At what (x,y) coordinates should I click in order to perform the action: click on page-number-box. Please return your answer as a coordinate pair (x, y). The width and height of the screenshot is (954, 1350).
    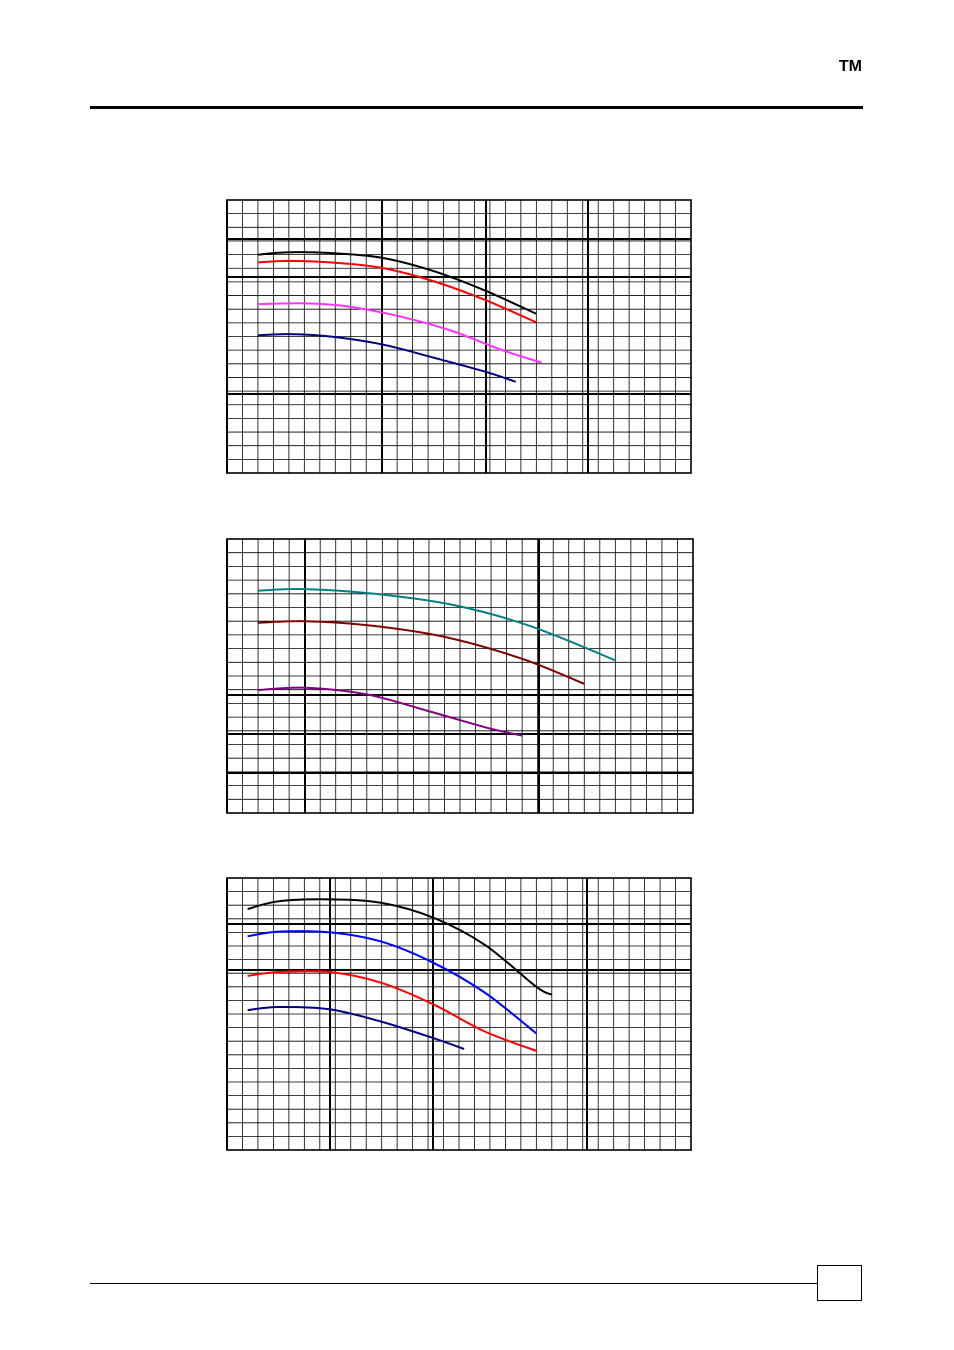
    Looking at the image, I should click on (839, 1283).